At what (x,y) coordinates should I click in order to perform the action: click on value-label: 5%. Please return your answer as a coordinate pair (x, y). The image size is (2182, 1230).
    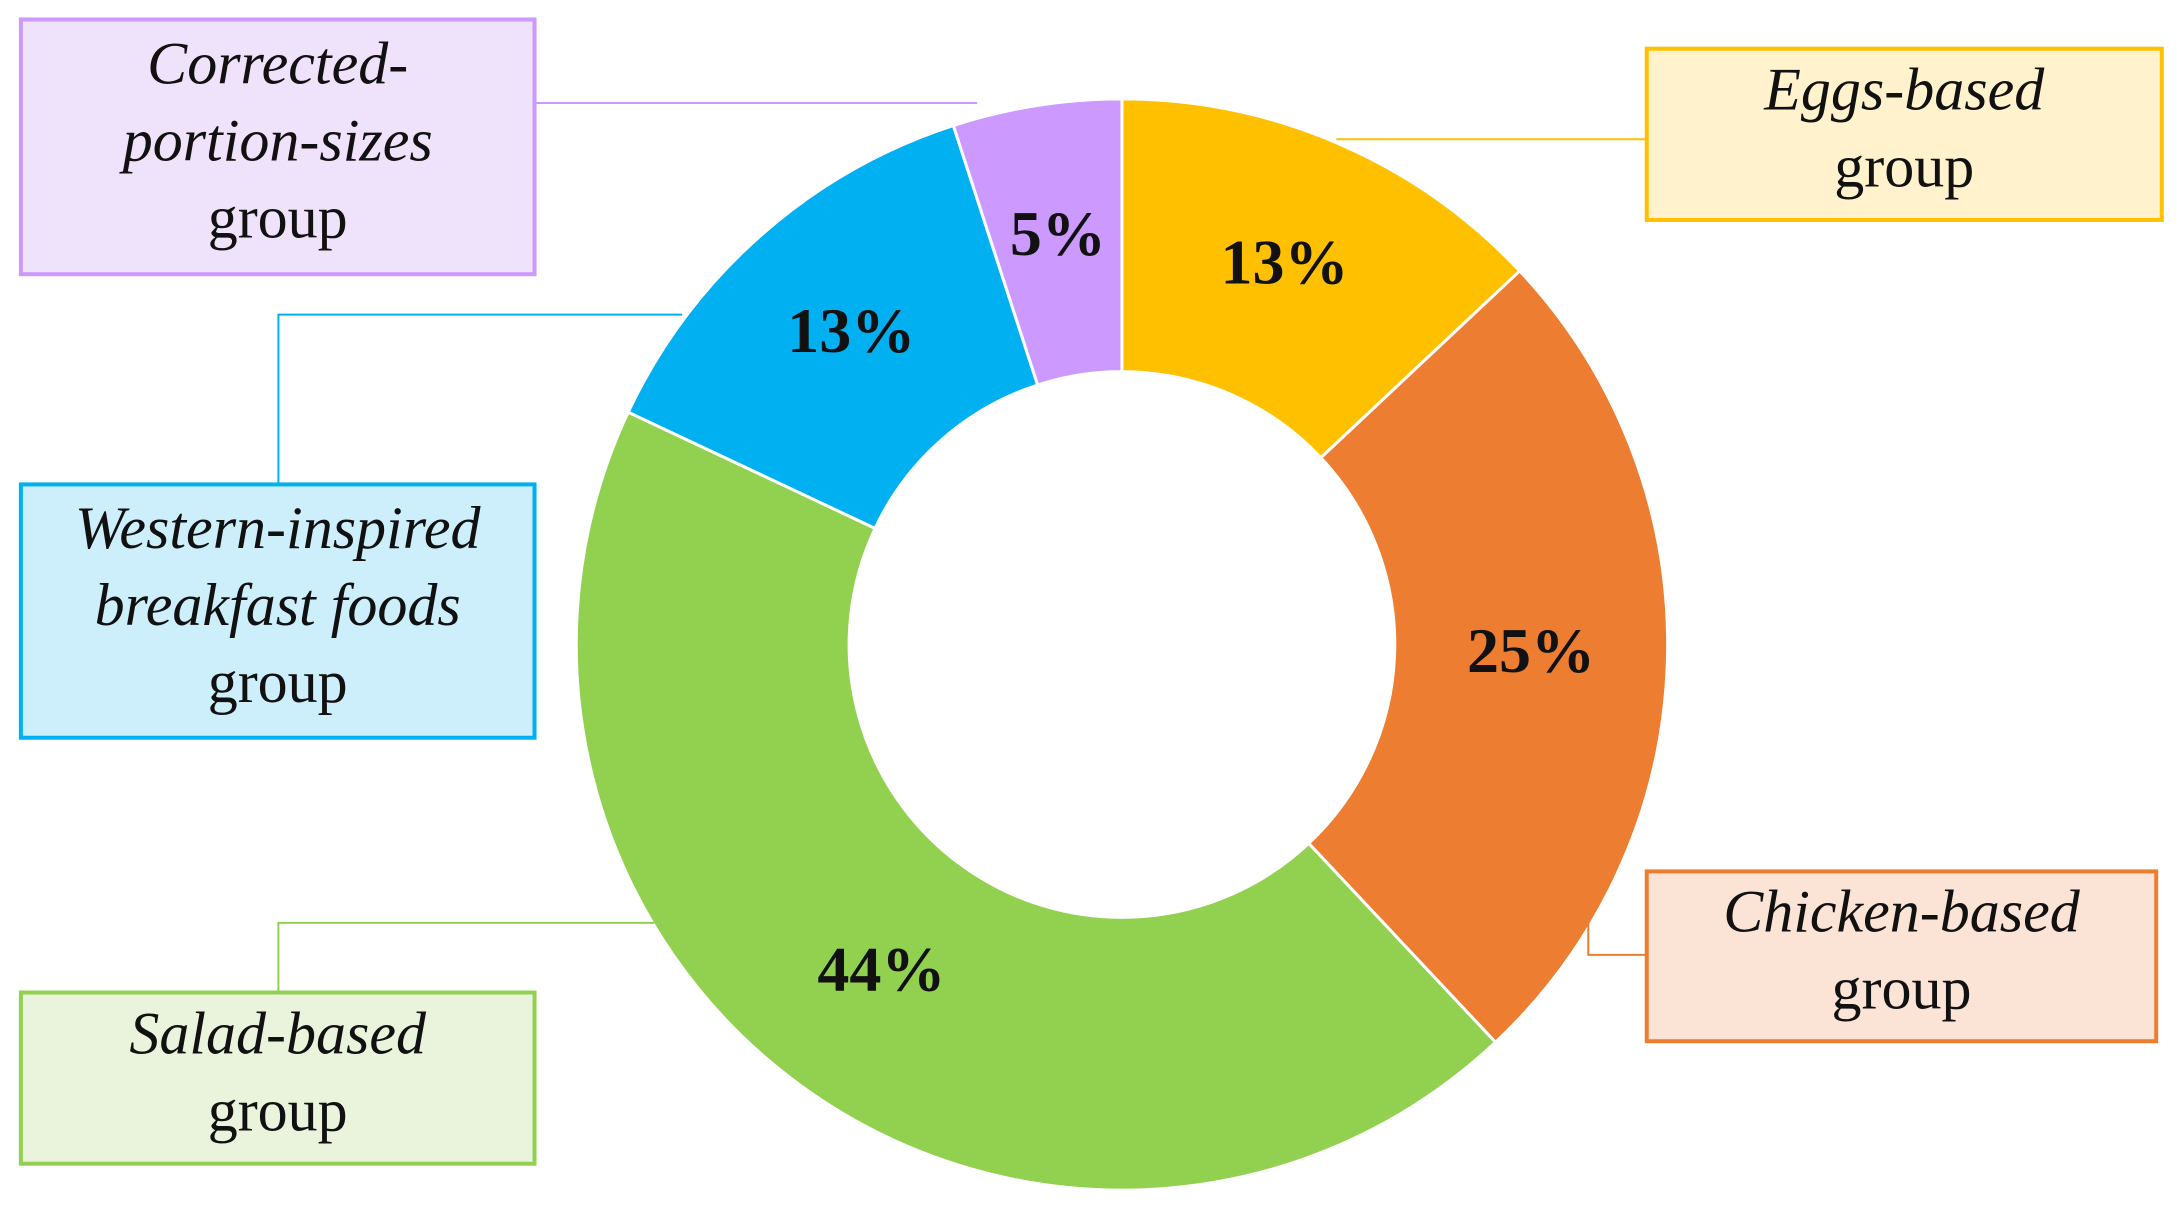
    Looking at the image, I should click on (1058, 233).